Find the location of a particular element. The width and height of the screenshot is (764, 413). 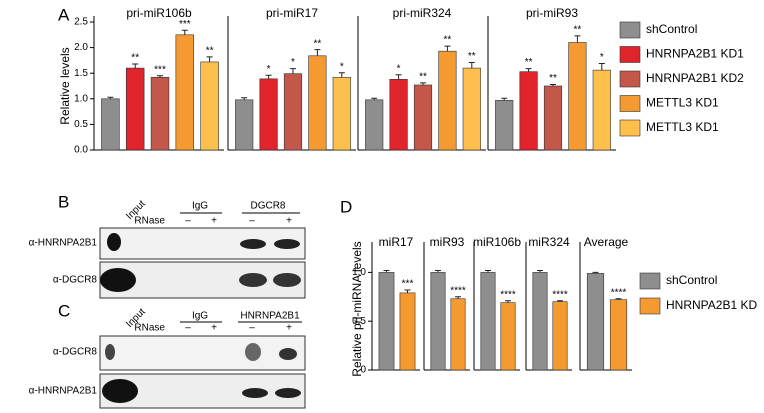

antibody-label: α-HNRNPA2B1 is located at coordinates (63, 391).